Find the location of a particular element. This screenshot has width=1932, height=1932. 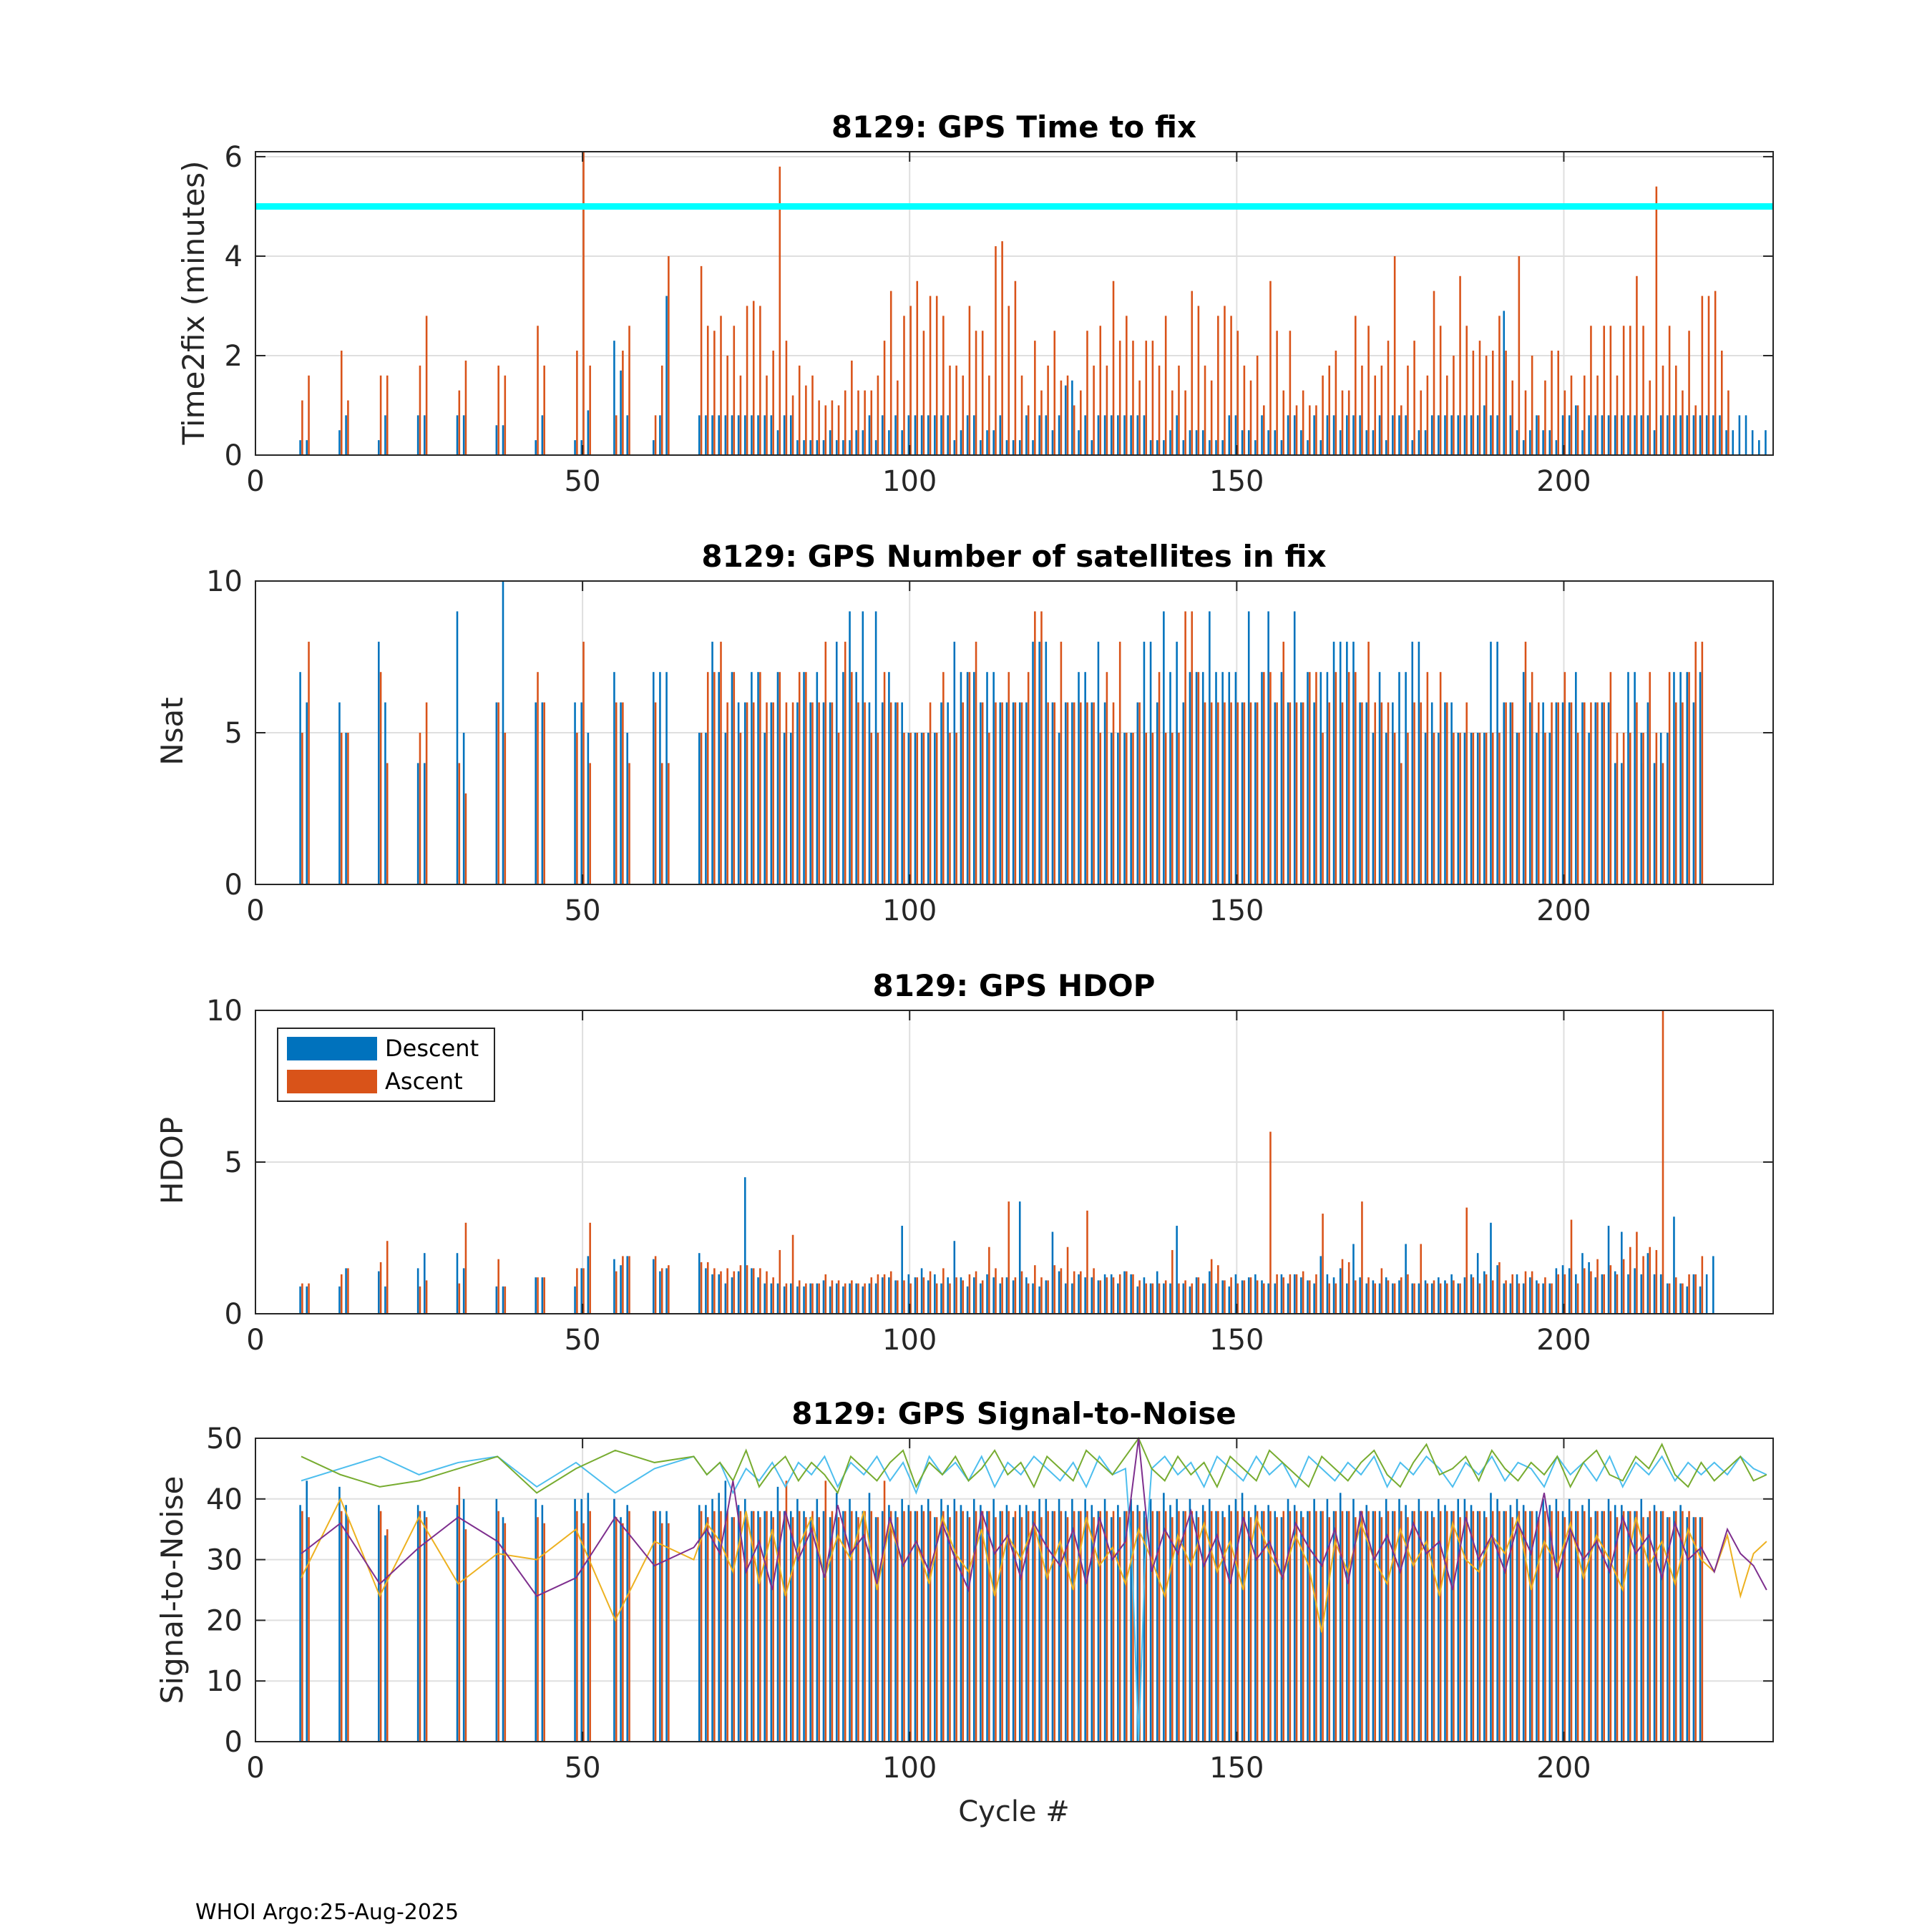

nsat-ytick-label: 10 is located at coordinates (224, 581).